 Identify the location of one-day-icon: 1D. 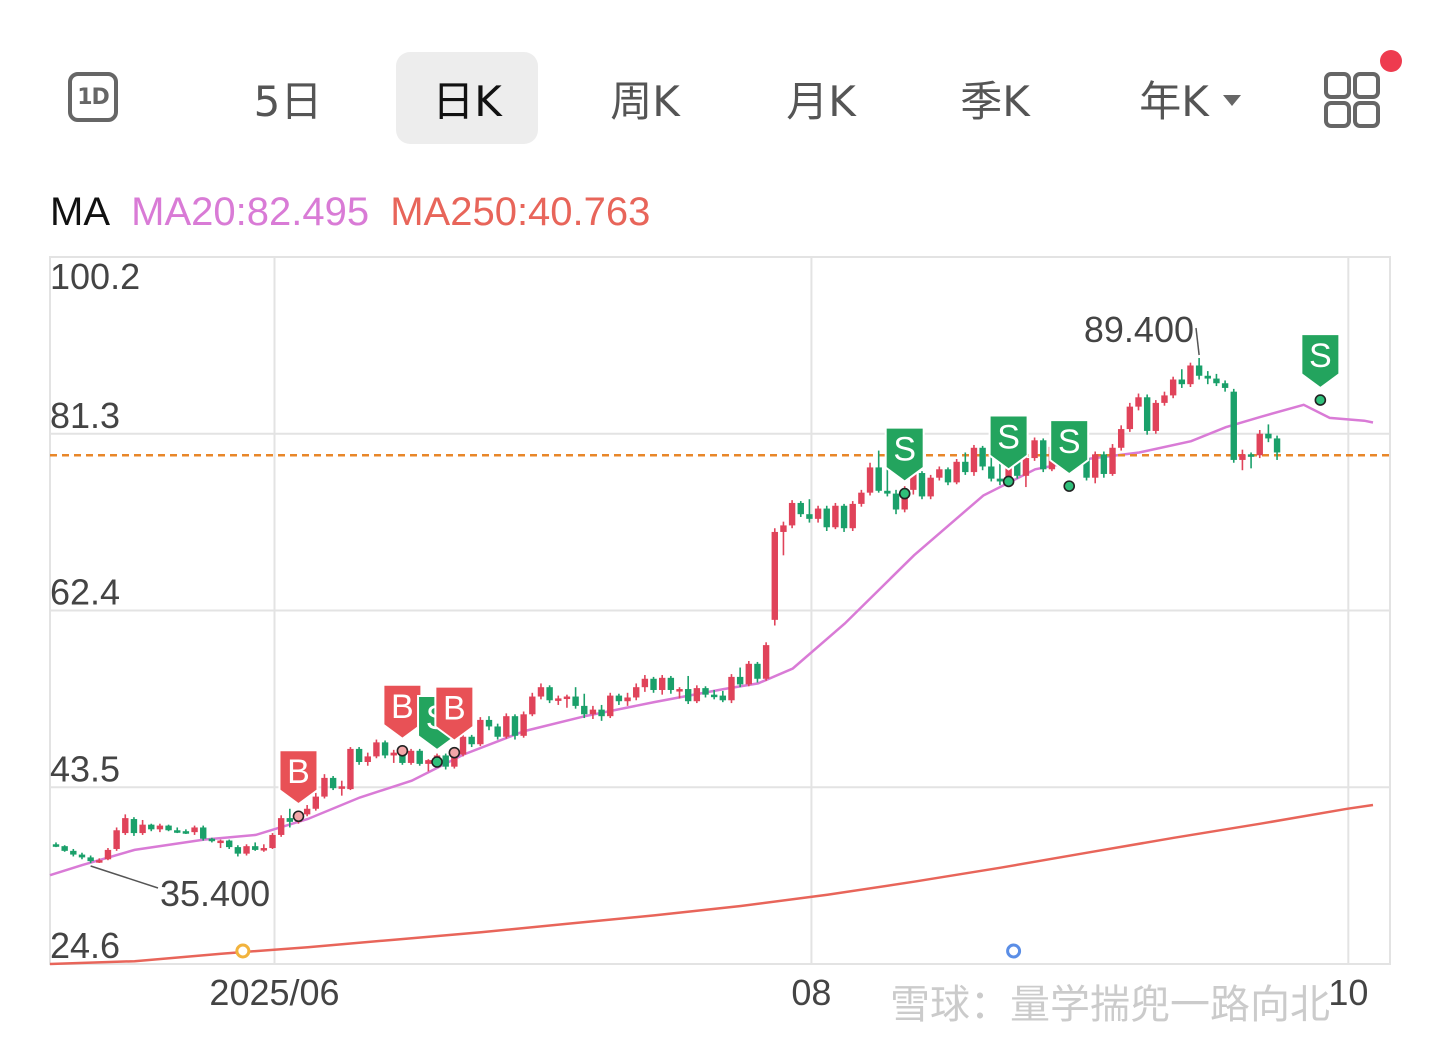
(93, 97).